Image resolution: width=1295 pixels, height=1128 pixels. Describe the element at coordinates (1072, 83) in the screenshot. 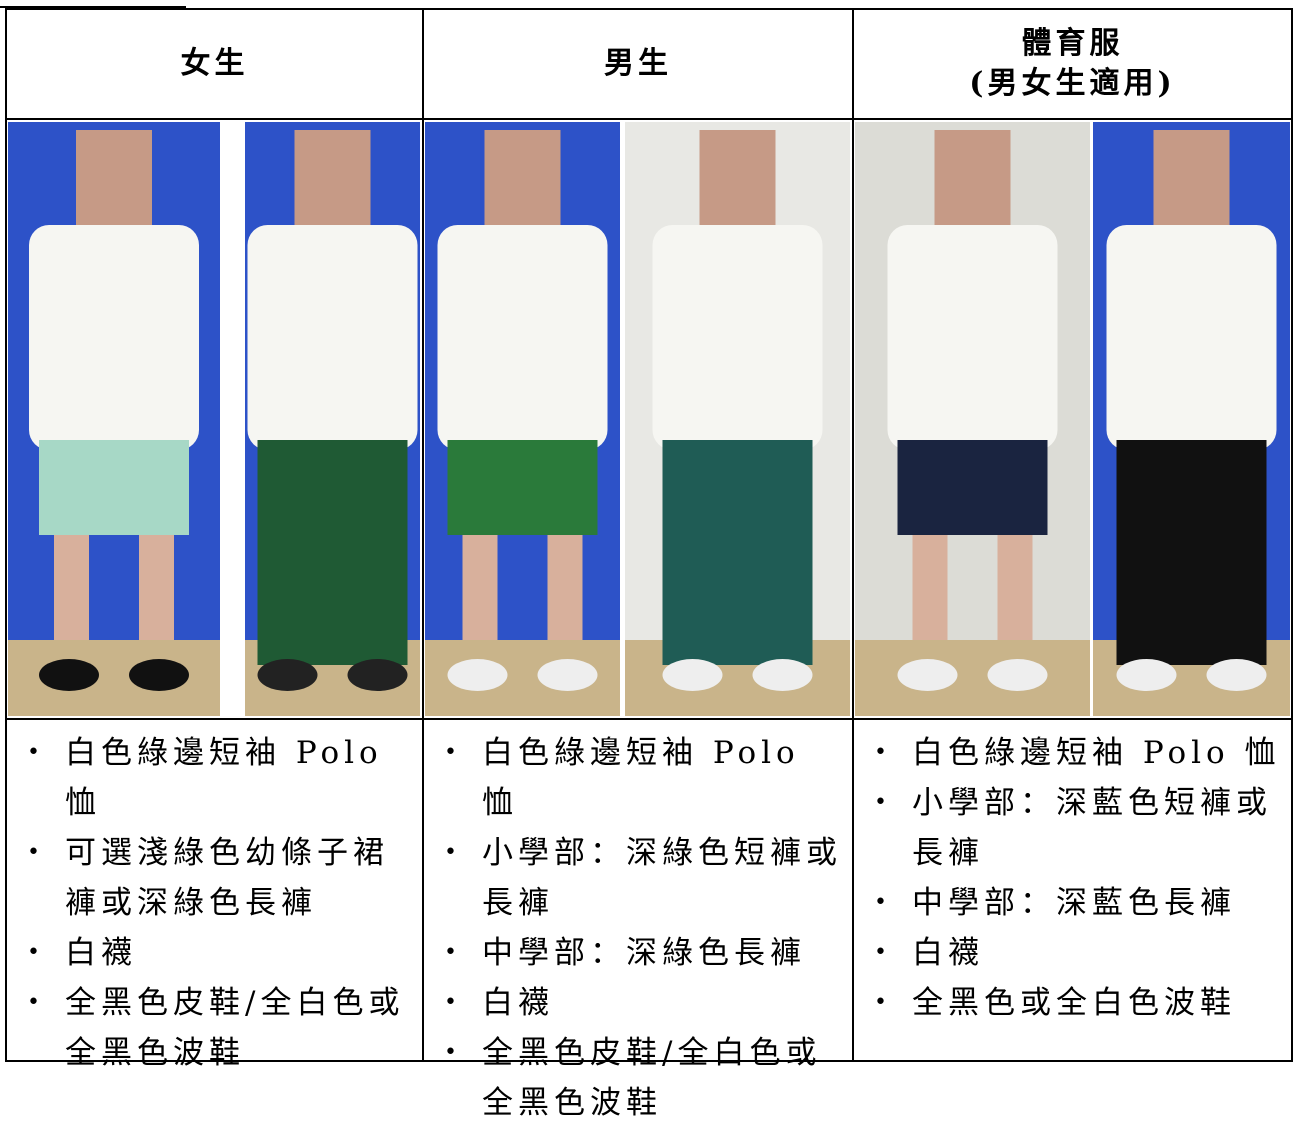

I see `heading-text: (男女生適用)` at that location.